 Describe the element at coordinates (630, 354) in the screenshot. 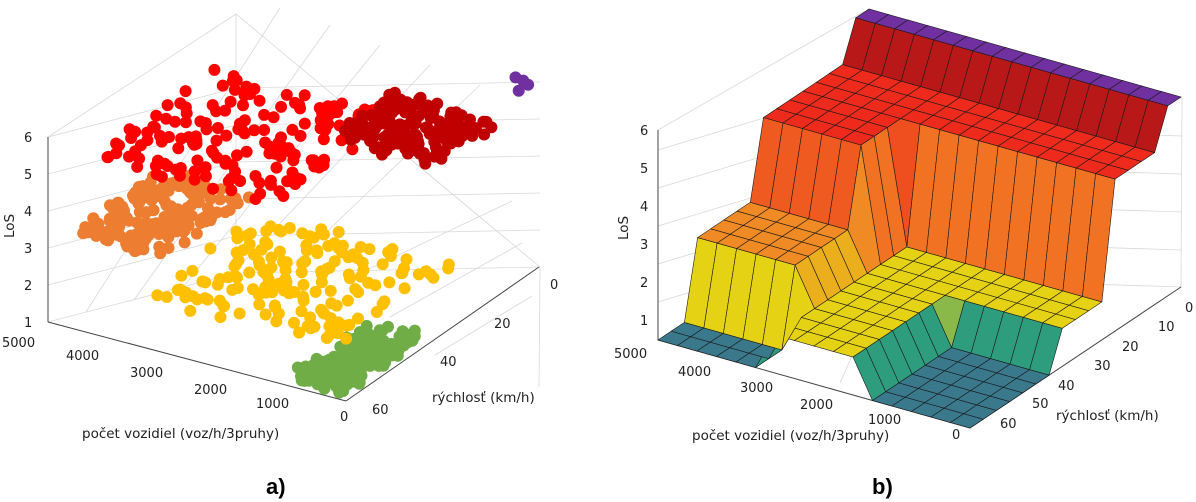

I see `flow-tick-b-5000: 5000` at that location.